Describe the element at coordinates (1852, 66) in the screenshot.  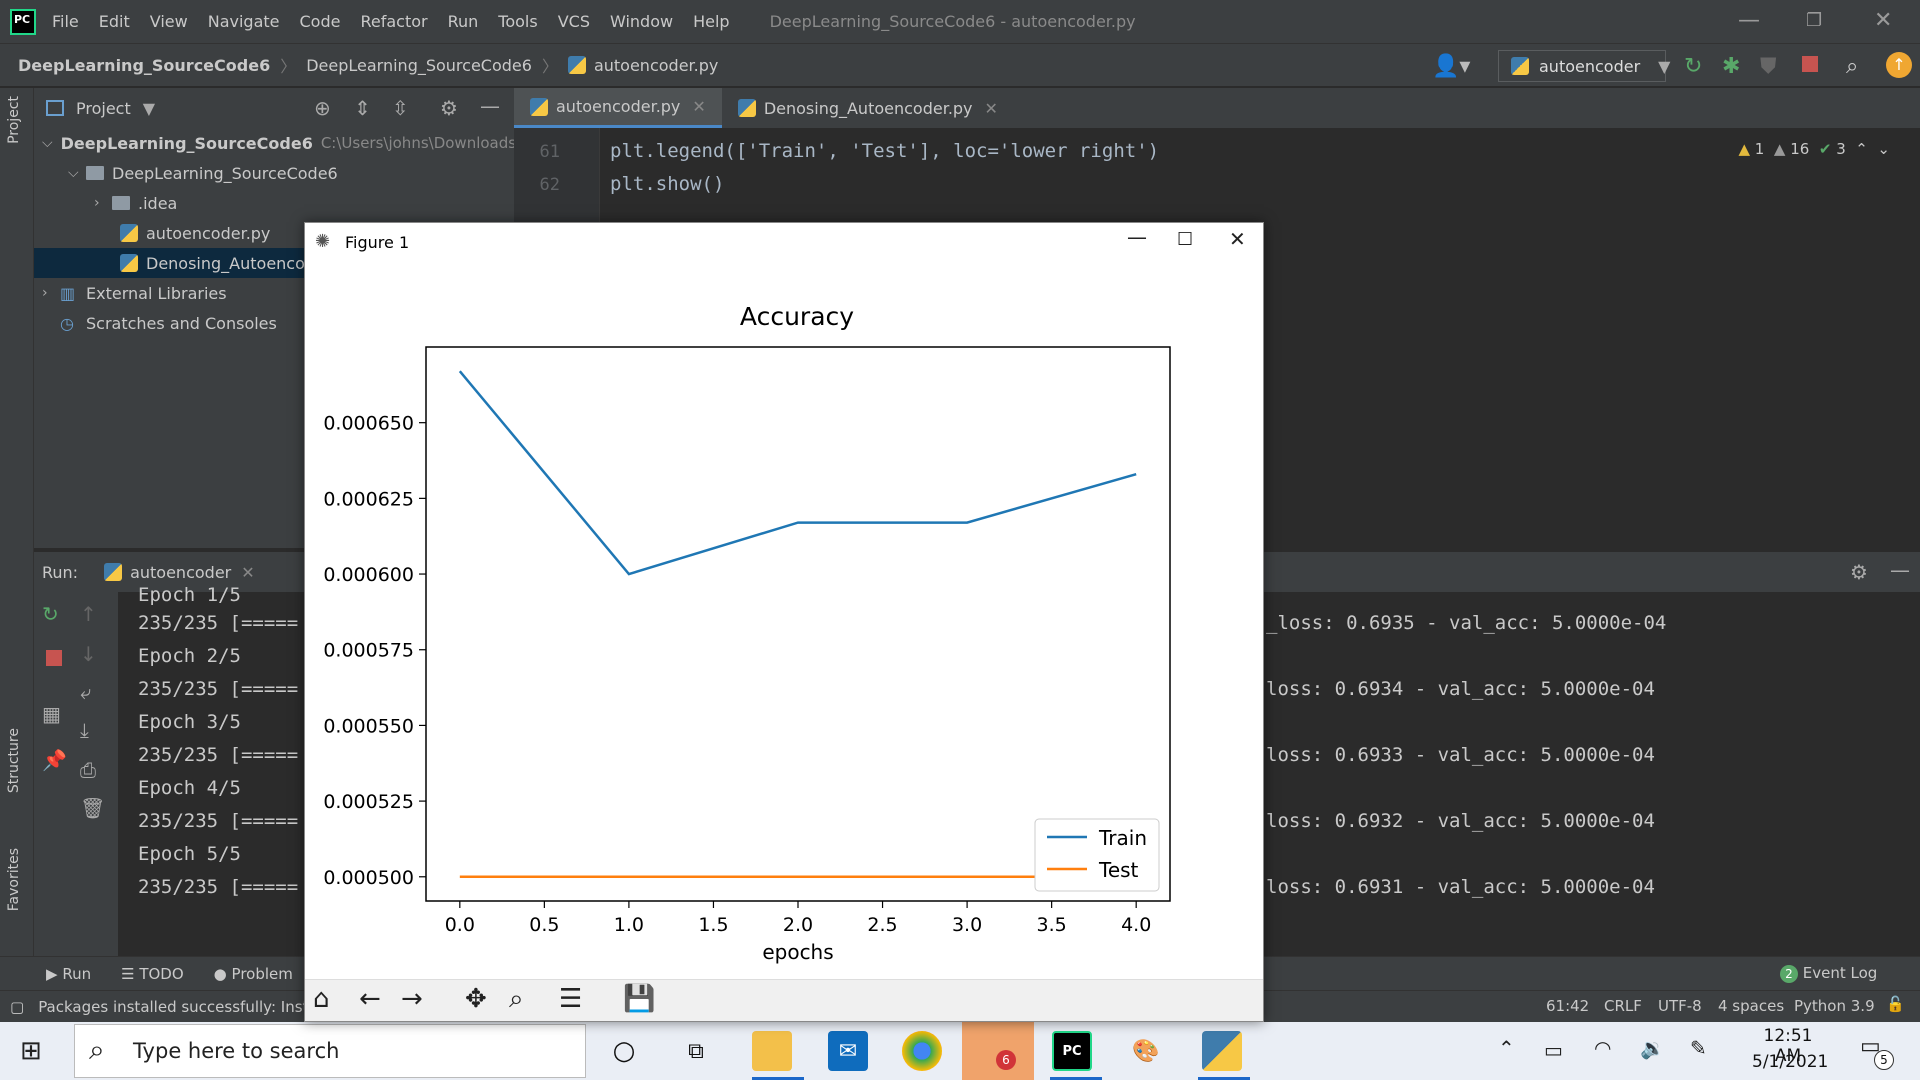
I see `search-icon: ⌕` at that location.